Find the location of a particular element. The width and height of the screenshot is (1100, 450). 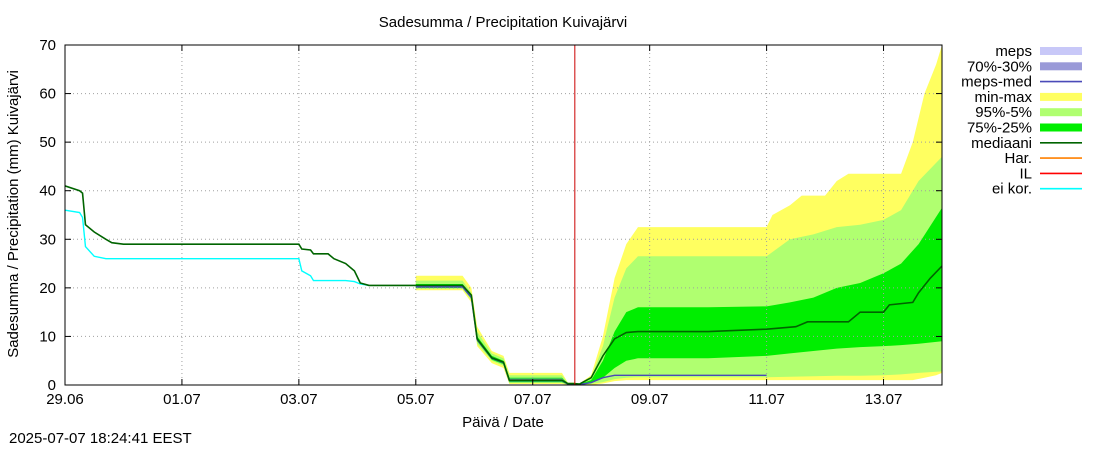

legend-label: meps-med is located at coordinates (996, 82).